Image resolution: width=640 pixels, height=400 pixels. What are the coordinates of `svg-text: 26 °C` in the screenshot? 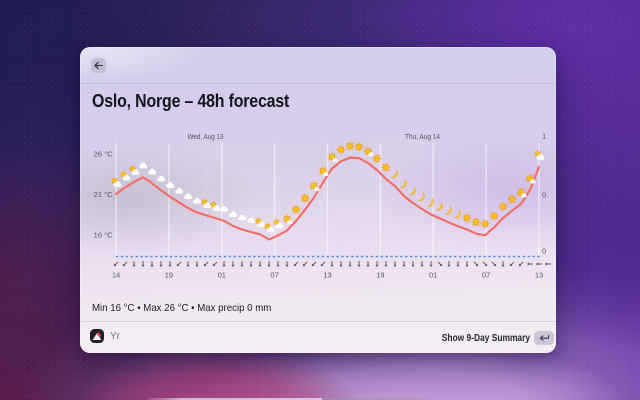 It's located at (103, 154).